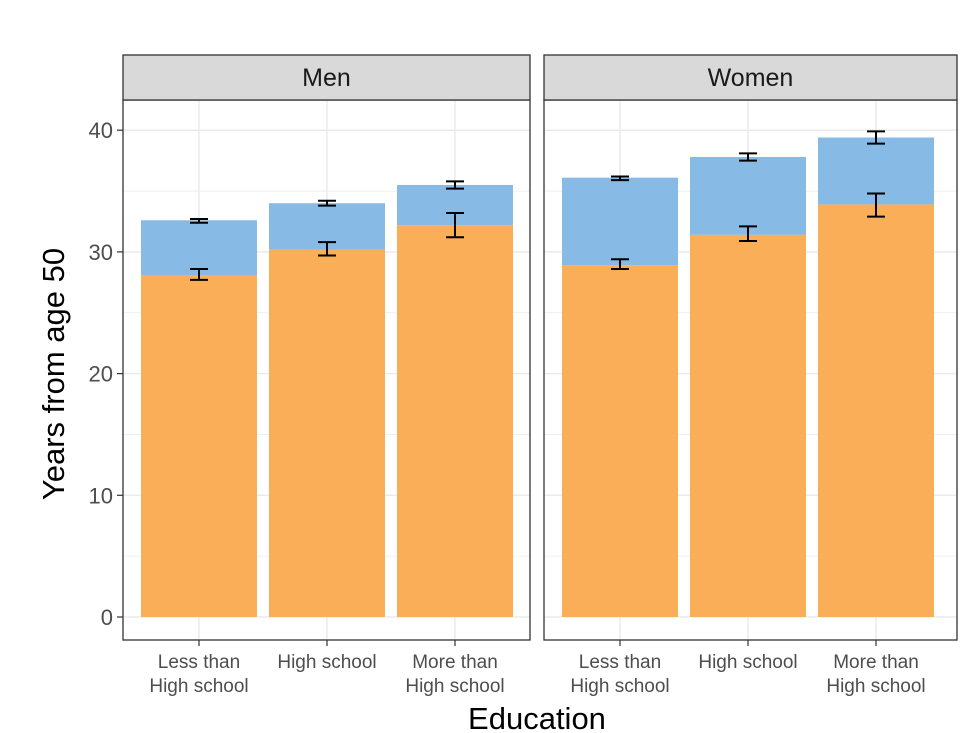  Describe the element at coordinates (537, 717) in the screenshot. I see `x-axis-title: Education` at that location.